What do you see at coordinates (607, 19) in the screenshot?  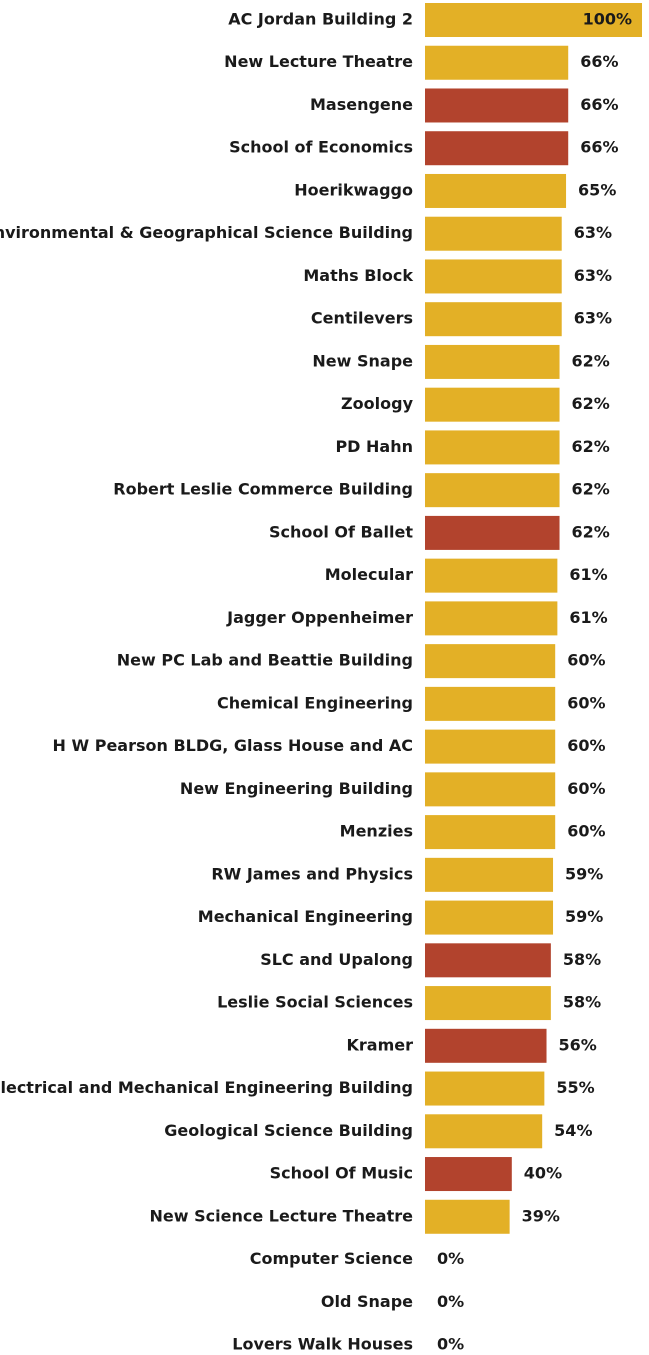 I see `value-label: 100%` at bounding box center [607, 19].